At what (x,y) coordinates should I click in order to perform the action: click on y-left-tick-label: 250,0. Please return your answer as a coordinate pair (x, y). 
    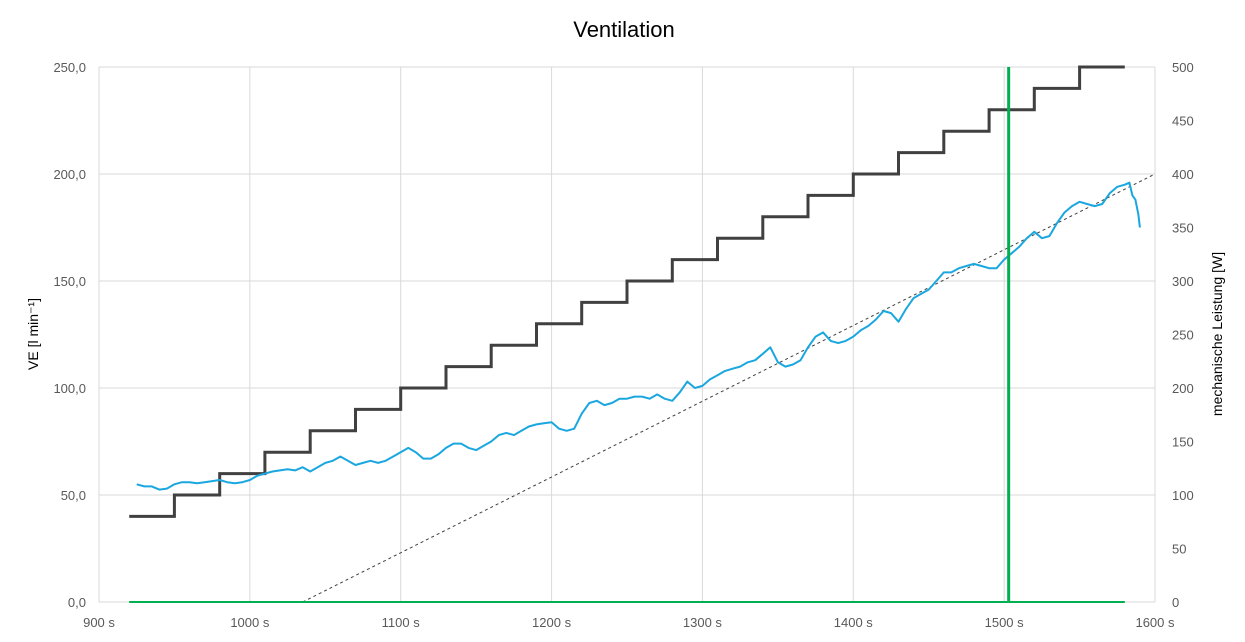
    Looking at the image, I should click on (69, 67).